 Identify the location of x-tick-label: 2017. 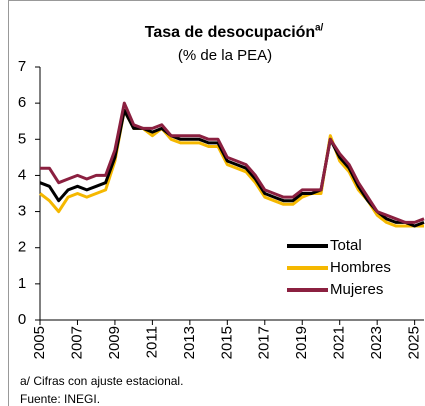
(264, 342).